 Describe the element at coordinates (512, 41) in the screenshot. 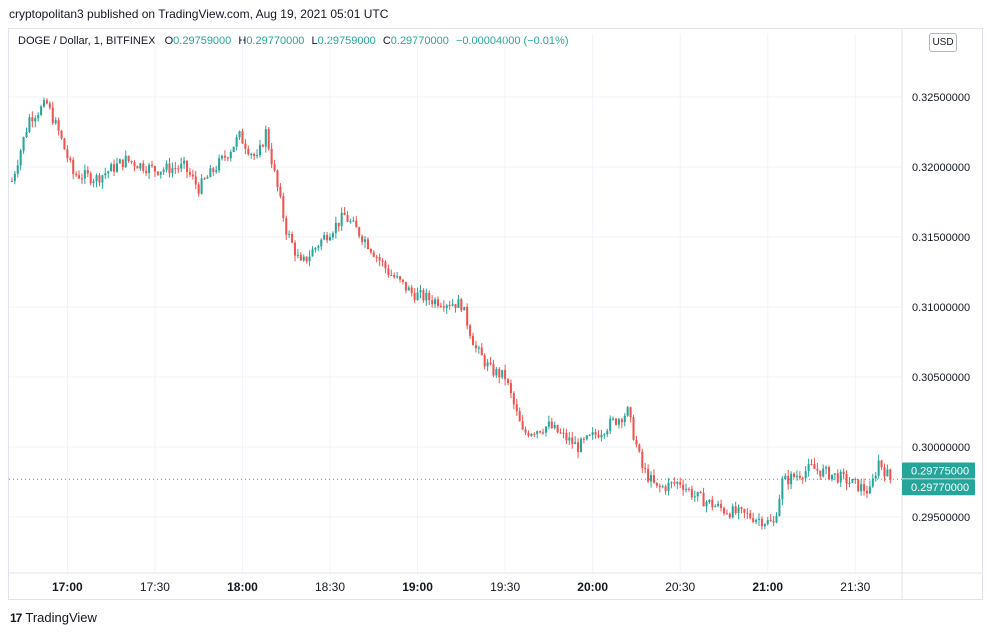

I see `legend-change: −0.00004000 (−0.01%)` at that location.